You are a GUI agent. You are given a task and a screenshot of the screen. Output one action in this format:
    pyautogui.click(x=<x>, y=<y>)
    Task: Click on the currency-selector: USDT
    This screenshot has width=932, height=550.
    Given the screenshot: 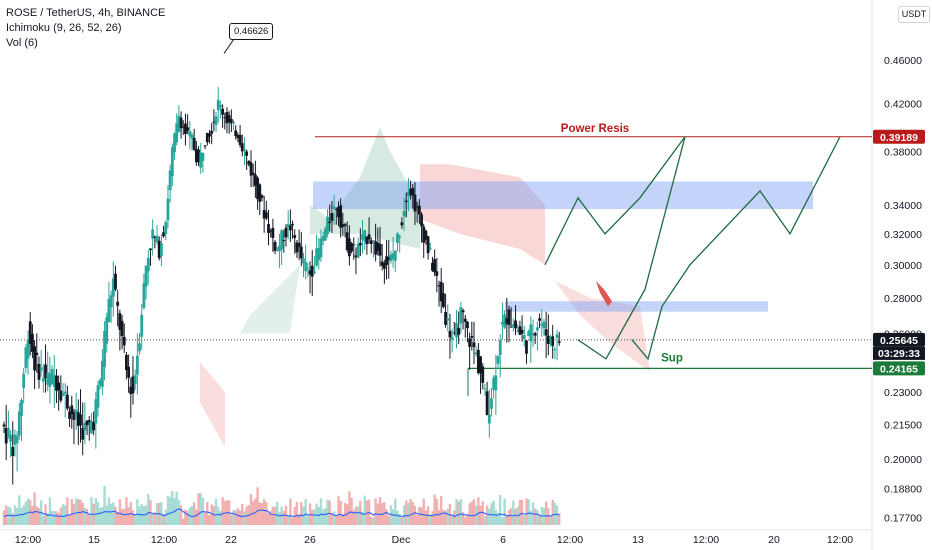 What is the action you would take?
    pyautogui.click(x=914, y=14)
    